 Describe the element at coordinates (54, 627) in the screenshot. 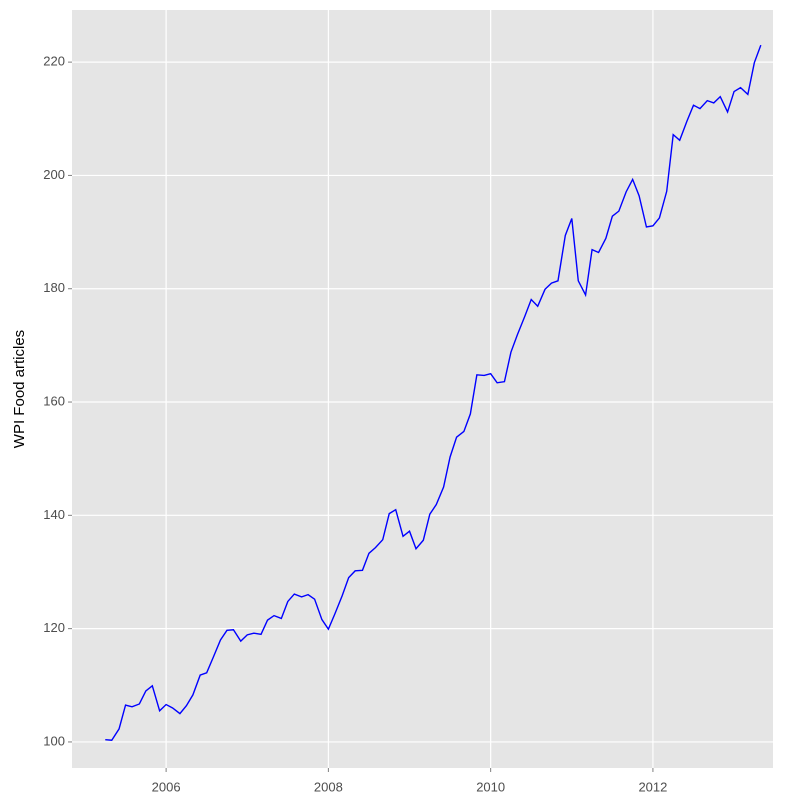

I see `y-tick-label: 120` at that location.